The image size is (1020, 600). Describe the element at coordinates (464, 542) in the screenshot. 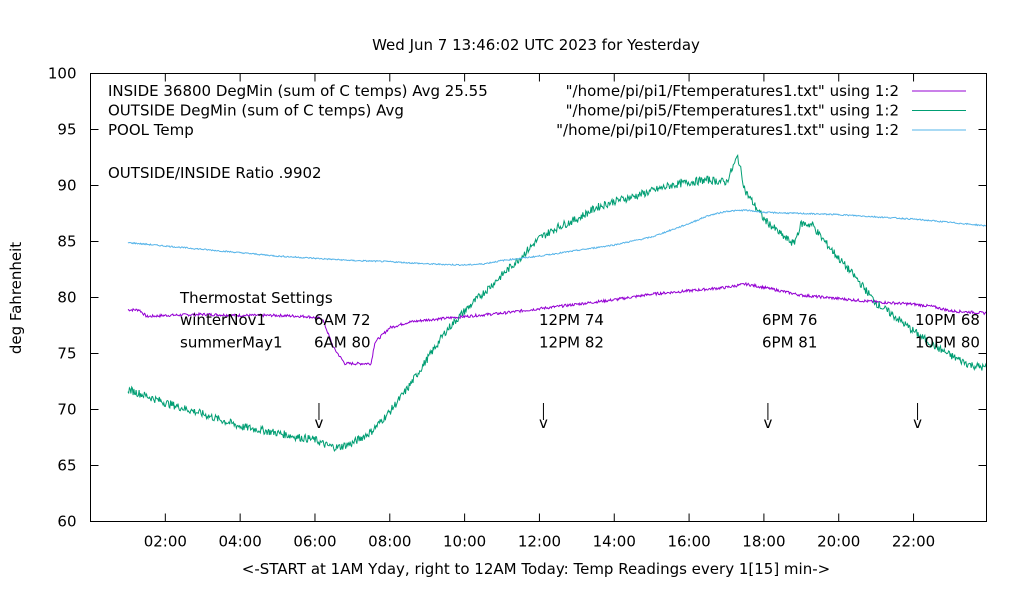

I see `x-tick-label: 10:00` at that location.